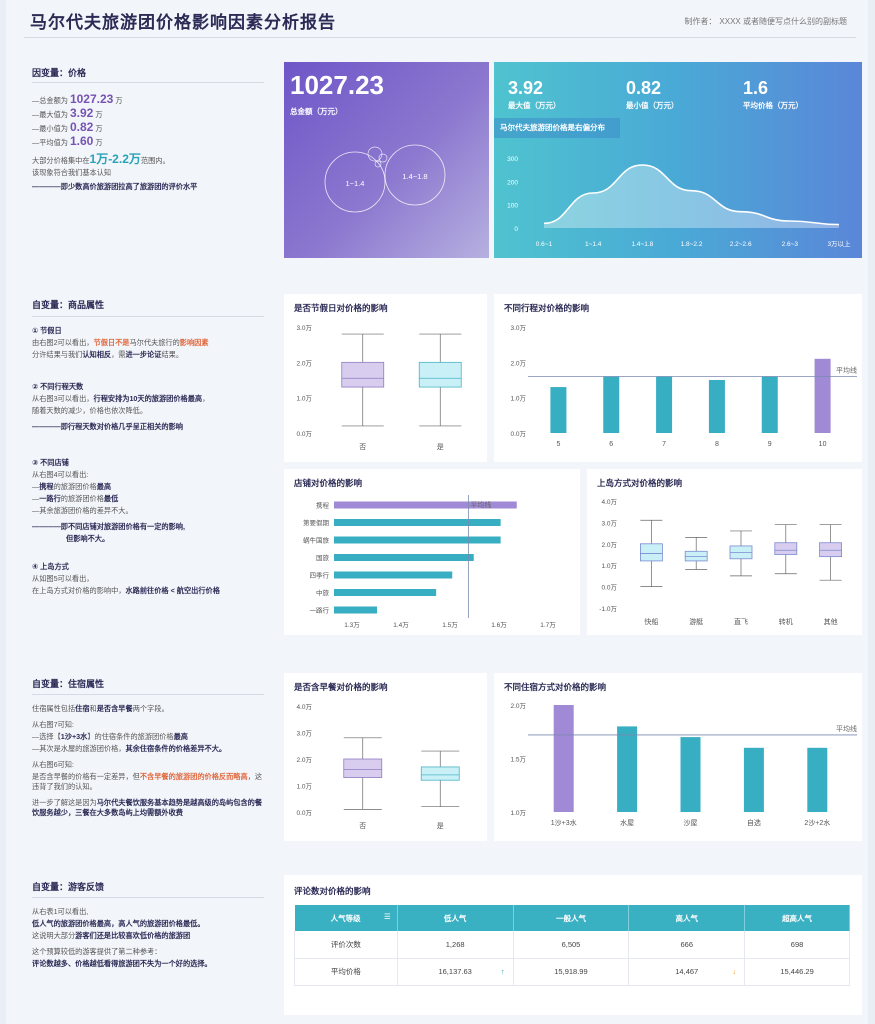 This screenshot has height=1024, width=875. Describe the element at coordinates (797, 945) in the screenshot. I see `table-cell: 698` at that location.